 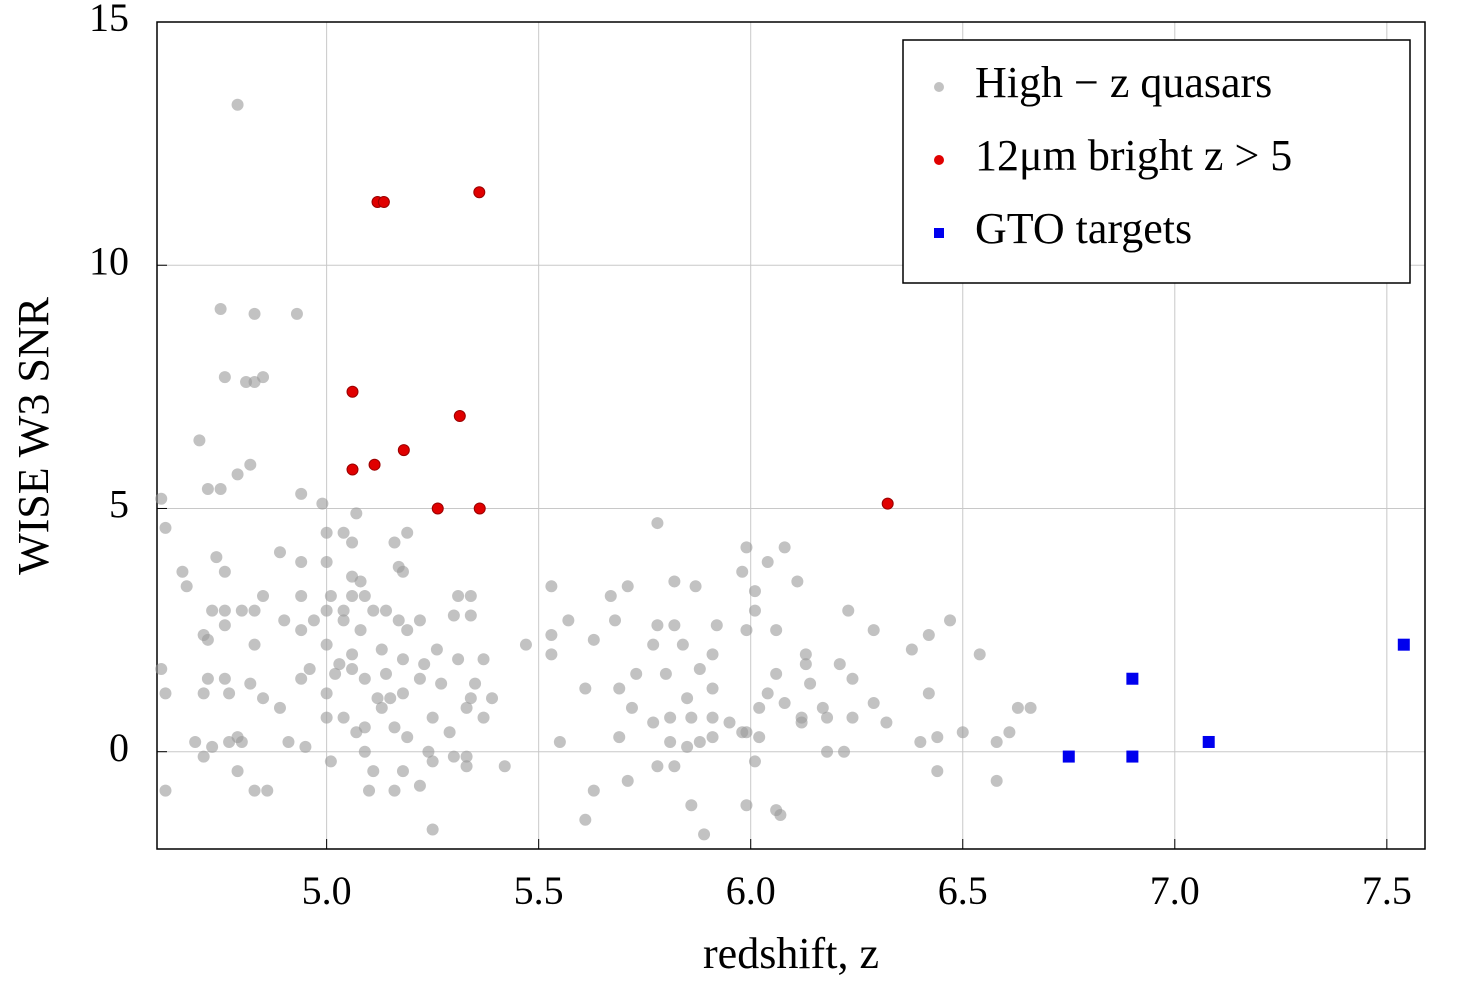 What do you see at coordinates (119, 747) in the screenshot?
I see `y-tick-label: 0` at bounding box center [119, 747].